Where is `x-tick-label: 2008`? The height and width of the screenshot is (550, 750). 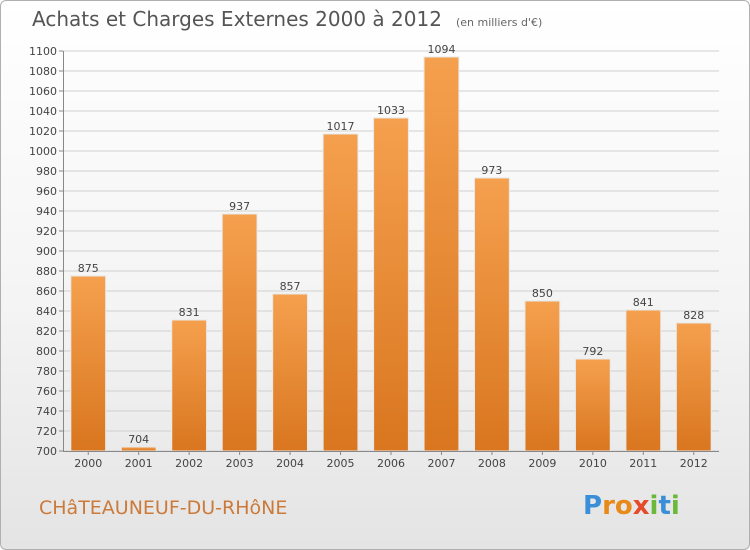
x-tick-label: 2008 is located at coordinates (492, 463).